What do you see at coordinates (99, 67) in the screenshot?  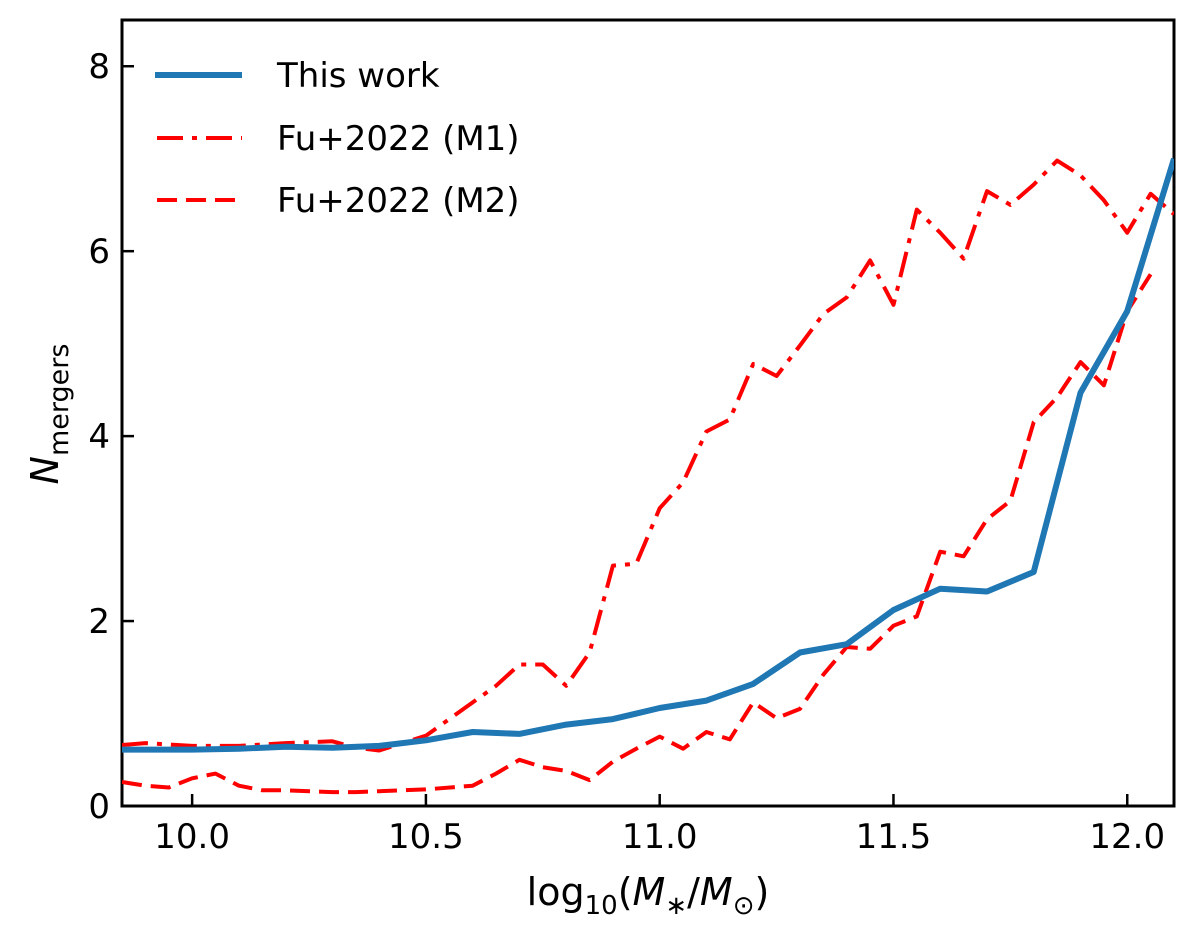 I see `y-tick-label: 8` at bounding box center [99, 67].